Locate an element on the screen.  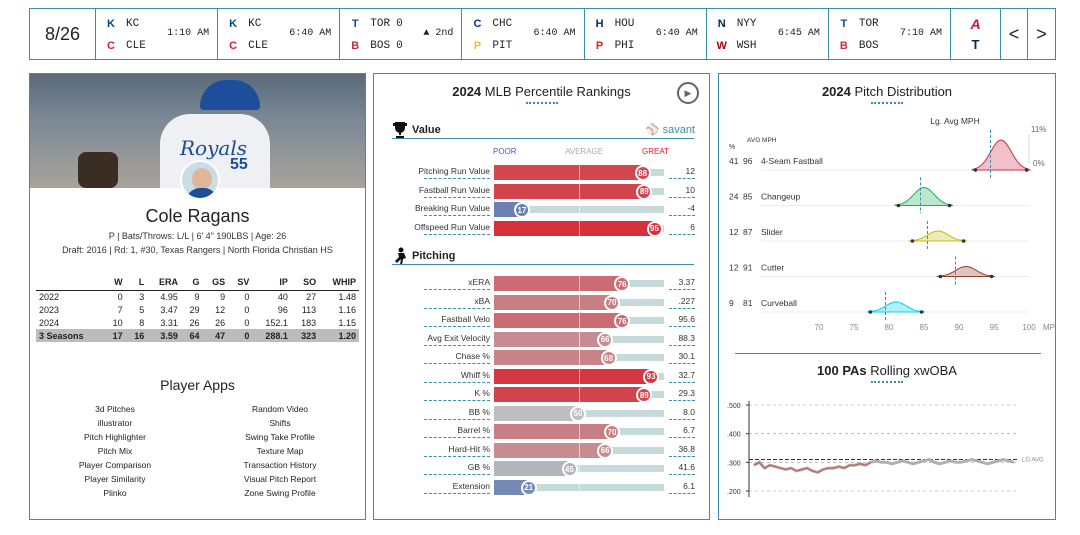
away-team: NYY is located at coordinates (746, 24).